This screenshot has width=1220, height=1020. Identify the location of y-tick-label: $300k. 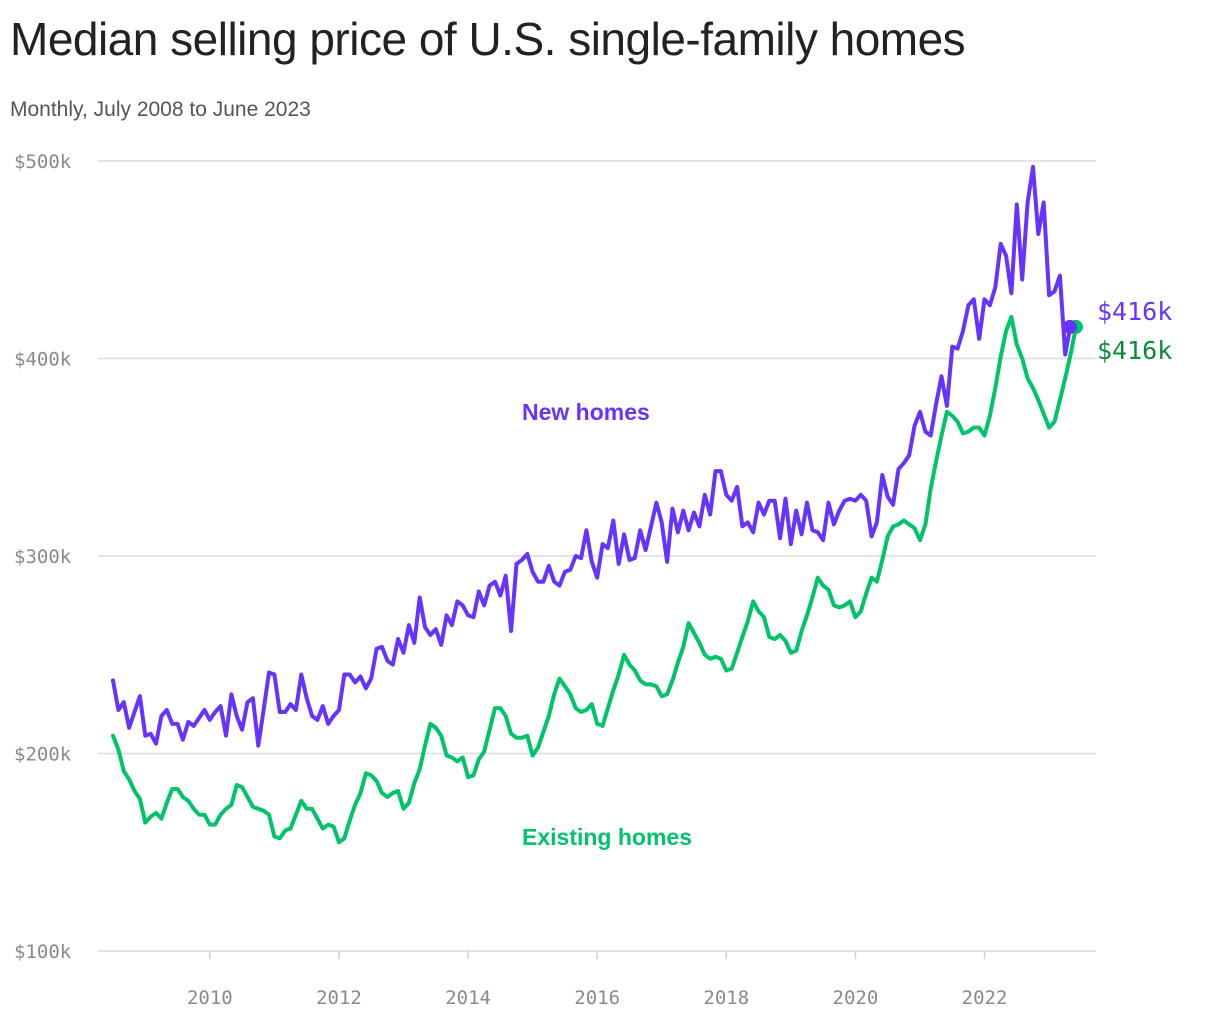
(43, 557).